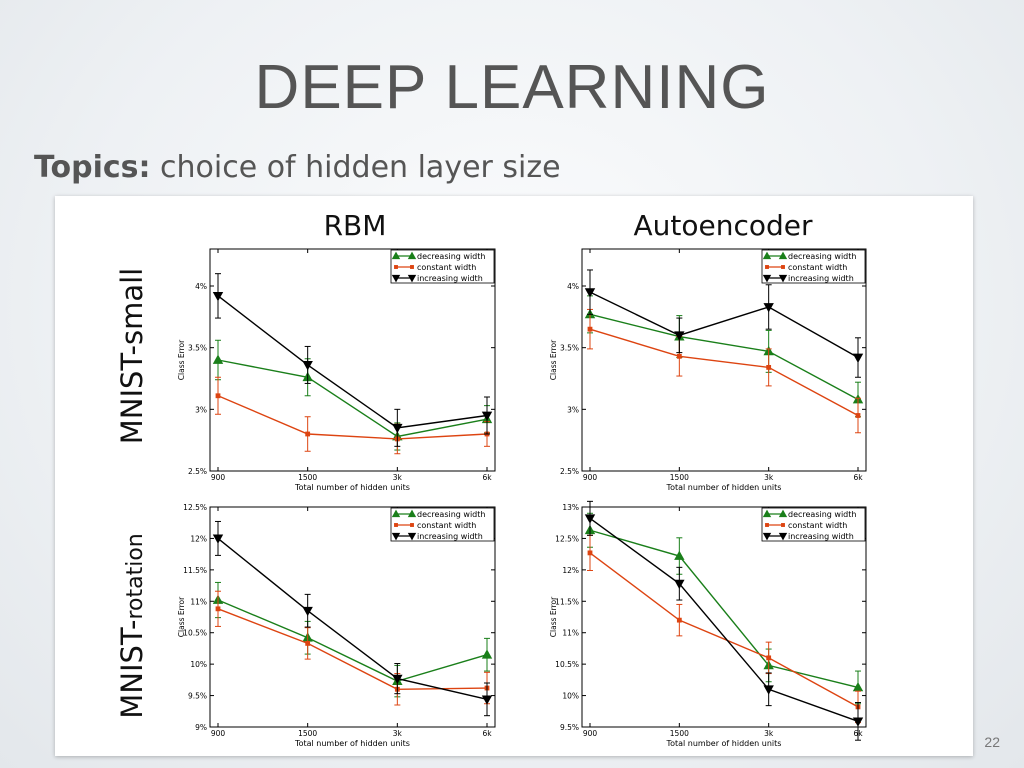 Image resolution: width=1024 pixels, height=768 pixels. Describe the element at coordinates (198, 538) in the screenshot. I see `y-tick-label: 12%` at that location.